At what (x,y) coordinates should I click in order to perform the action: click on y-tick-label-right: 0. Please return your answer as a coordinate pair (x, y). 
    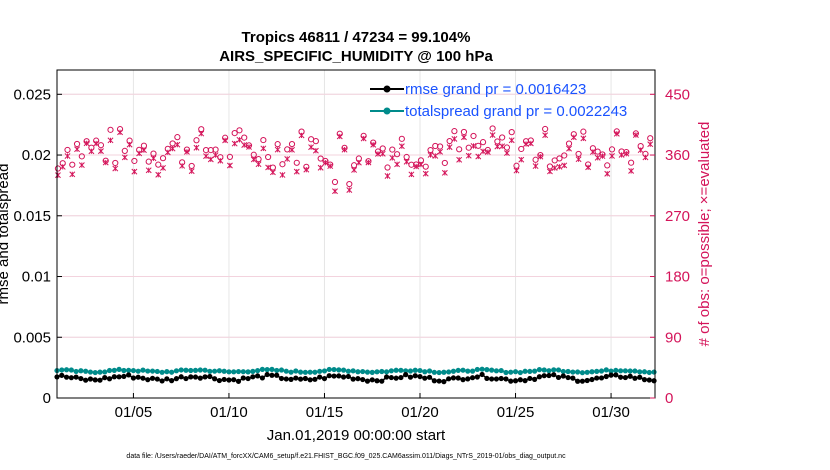
    Looking at the image, I should click on (669, 398).